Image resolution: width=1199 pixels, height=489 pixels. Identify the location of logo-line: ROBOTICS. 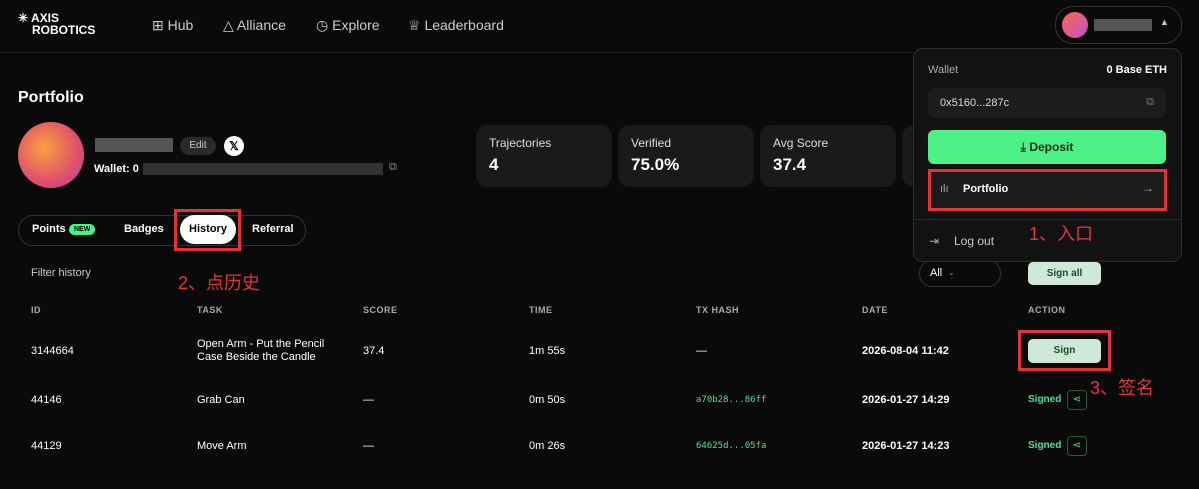
(64, 30).